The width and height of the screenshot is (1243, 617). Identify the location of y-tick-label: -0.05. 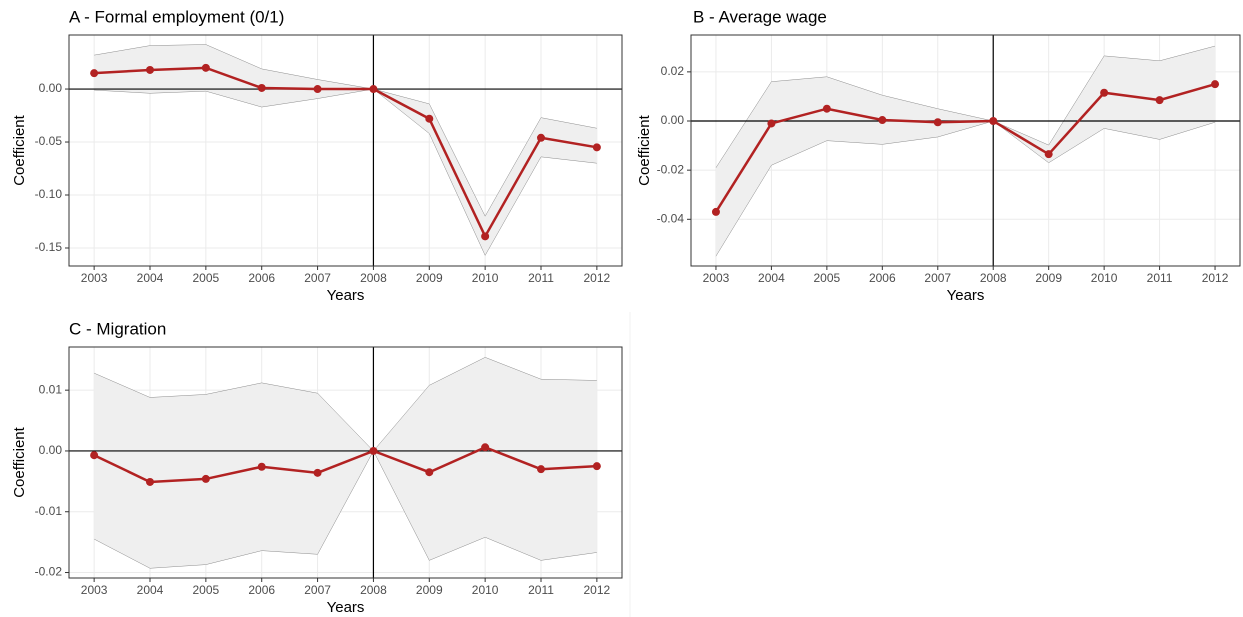
(49, 141).